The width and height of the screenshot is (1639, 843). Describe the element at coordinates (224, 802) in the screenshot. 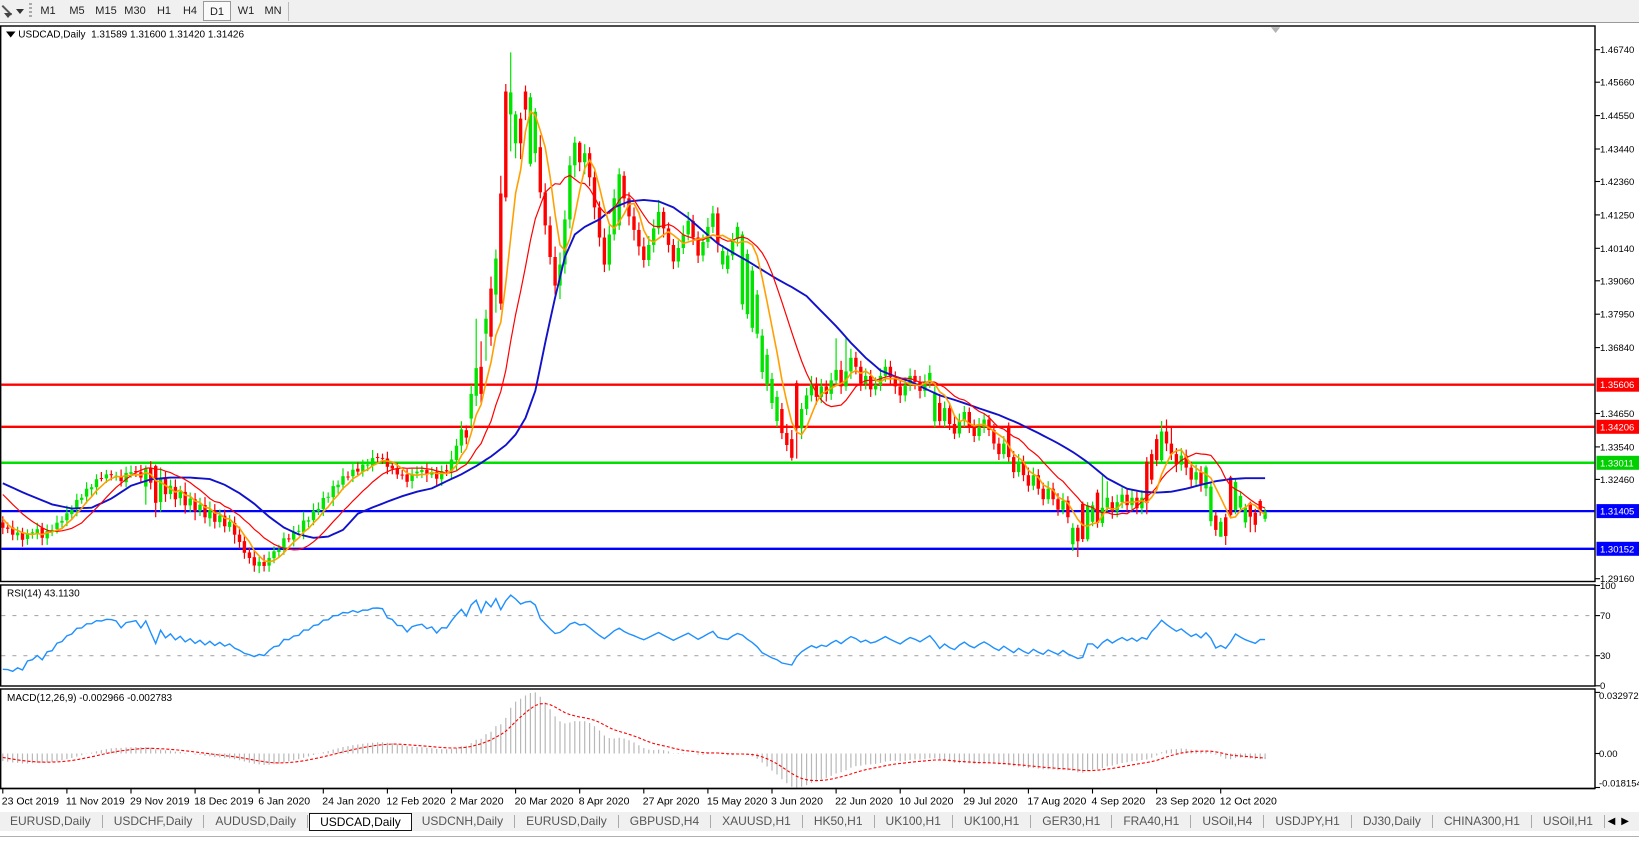

I see `svg-text: 18 Dec 2019` at that location.